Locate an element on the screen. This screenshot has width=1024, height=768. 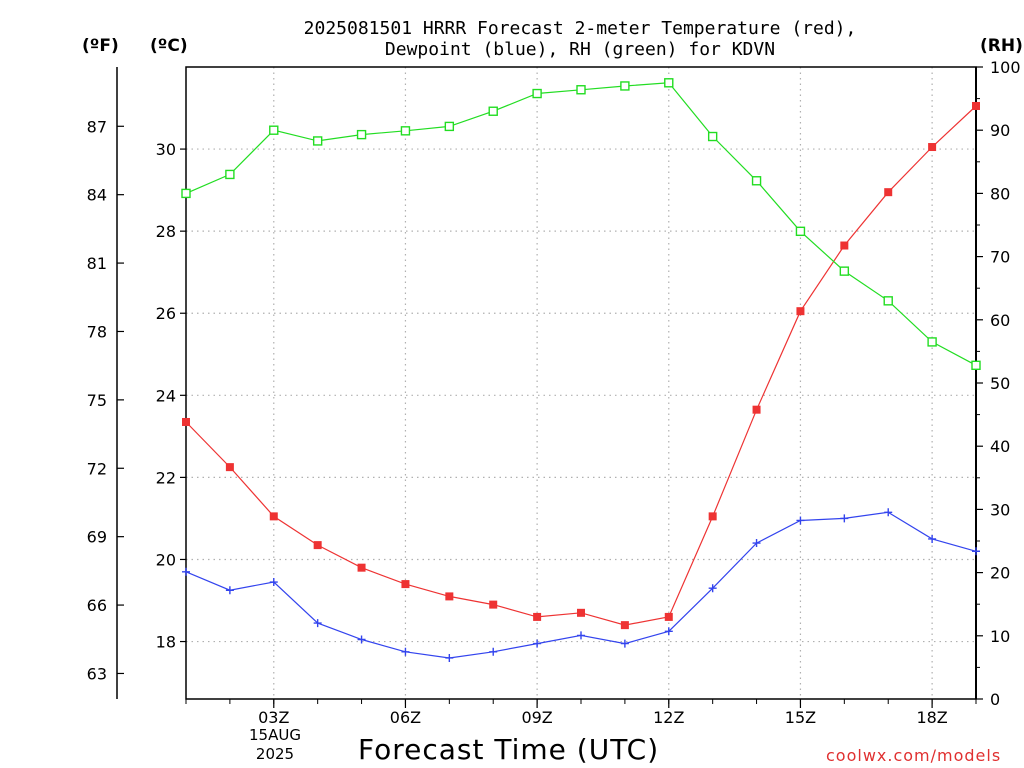
rh-unit-label: (RH) is located at coordinates (1001, 46).